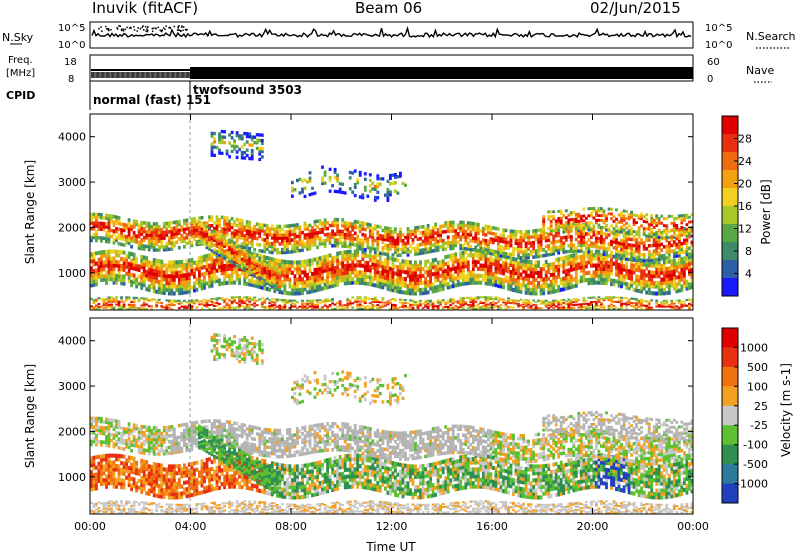 Image resolution: width=800 pixels, height=554 pixels. Describe the element at coordinates (158, 27) in the screenshot. I see `nsearch-dot` at that location.